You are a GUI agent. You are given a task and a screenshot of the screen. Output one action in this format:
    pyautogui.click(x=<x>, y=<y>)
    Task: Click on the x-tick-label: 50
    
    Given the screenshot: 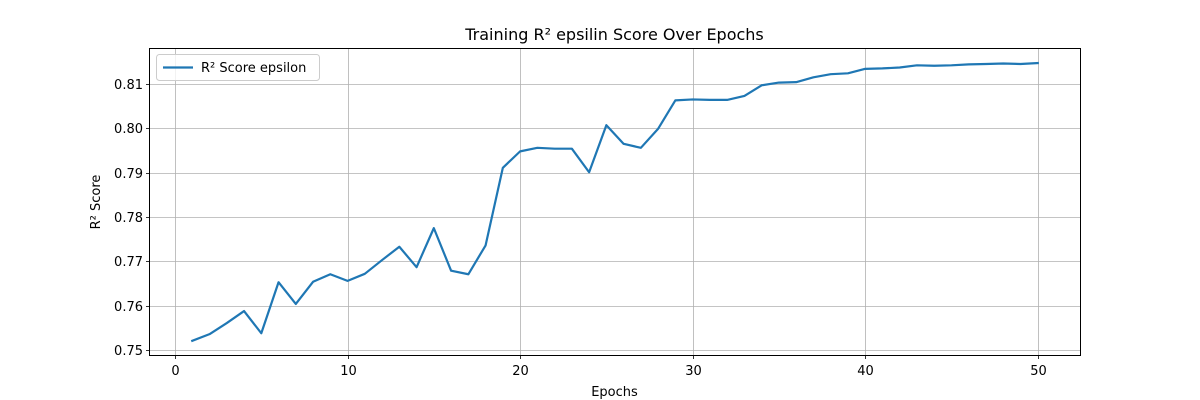 What is the action you would take?
    pyautogui.click(x=1038, y=371)
    